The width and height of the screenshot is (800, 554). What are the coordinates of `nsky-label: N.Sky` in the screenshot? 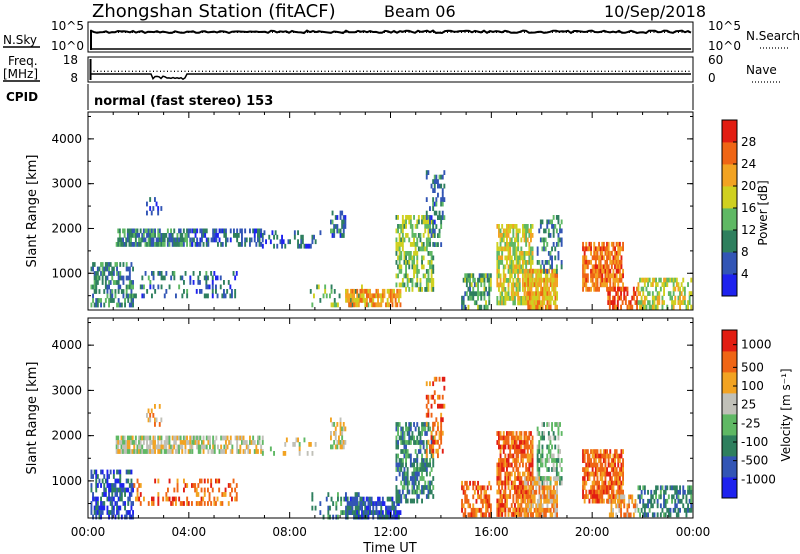 It's located at (20, 40).